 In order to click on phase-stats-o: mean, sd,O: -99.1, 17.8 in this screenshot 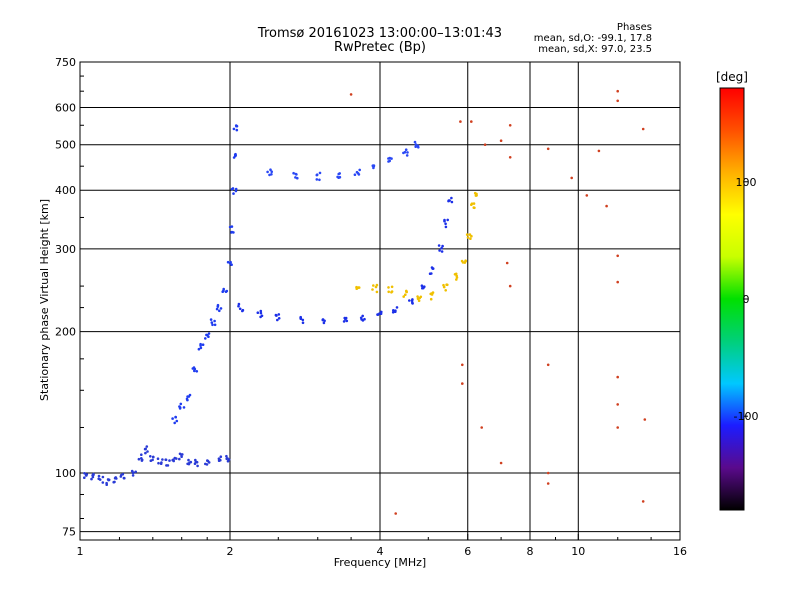, I will do `click(592, 38)`.